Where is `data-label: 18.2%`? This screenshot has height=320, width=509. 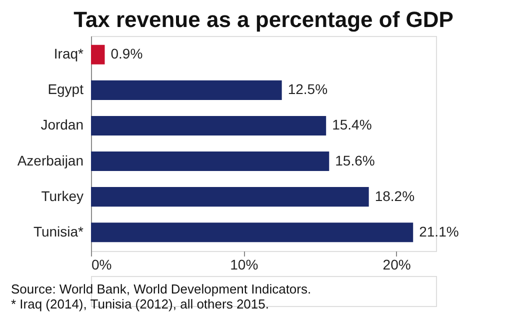
data-label: 18.2% is located at coordinates (394, 196).